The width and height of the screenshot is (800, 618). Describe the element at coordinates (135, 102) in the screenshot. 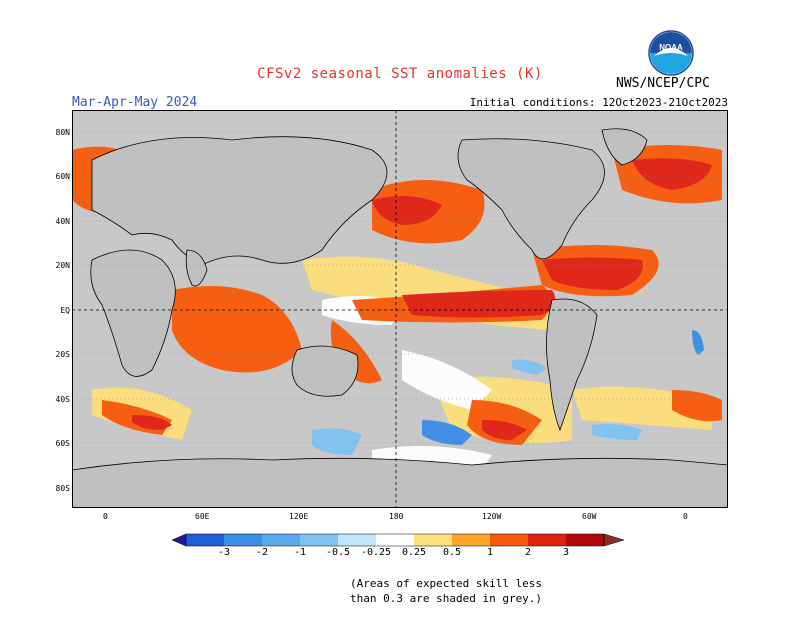

I see `season-label: Mar-Apr-May 2024` at that location.